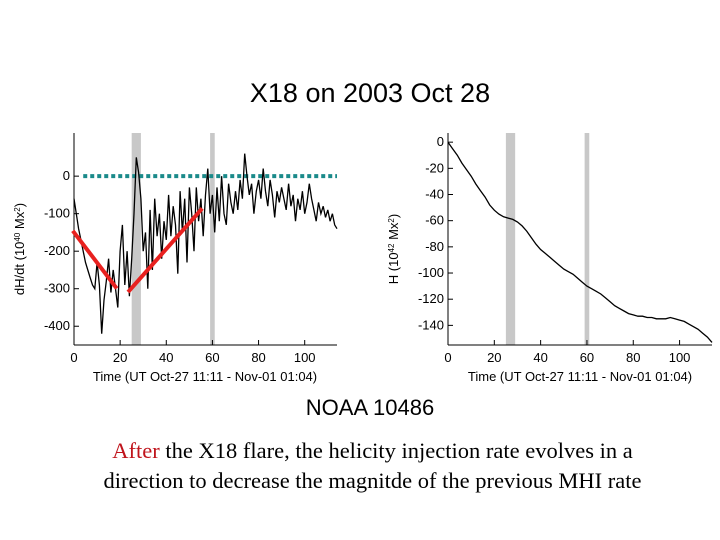  What do you see at coordinates (136, 450) in the screenshot?
I see `caption-highlight: After` at bounding box center [136, 450].